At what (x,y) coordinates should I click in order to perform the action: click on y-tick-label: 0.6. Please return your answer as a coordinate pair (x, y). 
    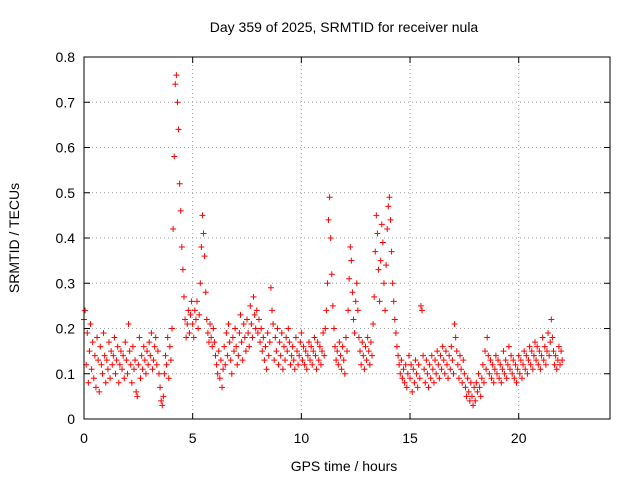
    Looking at the image, I should click on (66, 148).